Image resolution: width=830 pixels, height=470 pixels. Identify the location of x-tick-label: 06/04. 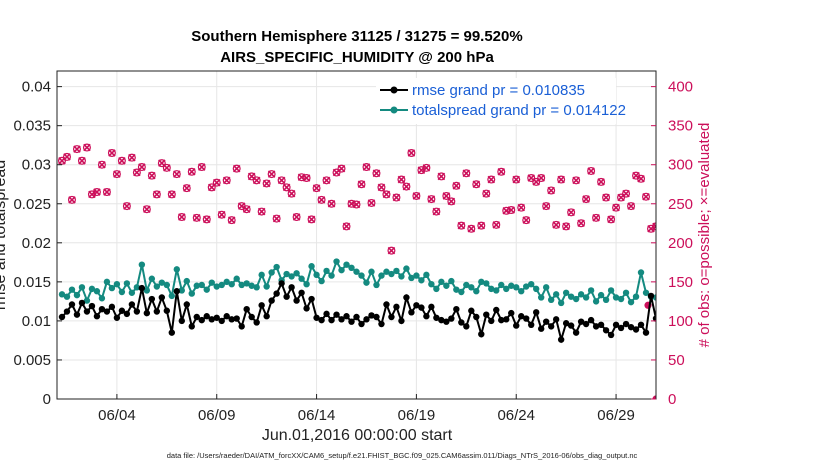
(117, 415).